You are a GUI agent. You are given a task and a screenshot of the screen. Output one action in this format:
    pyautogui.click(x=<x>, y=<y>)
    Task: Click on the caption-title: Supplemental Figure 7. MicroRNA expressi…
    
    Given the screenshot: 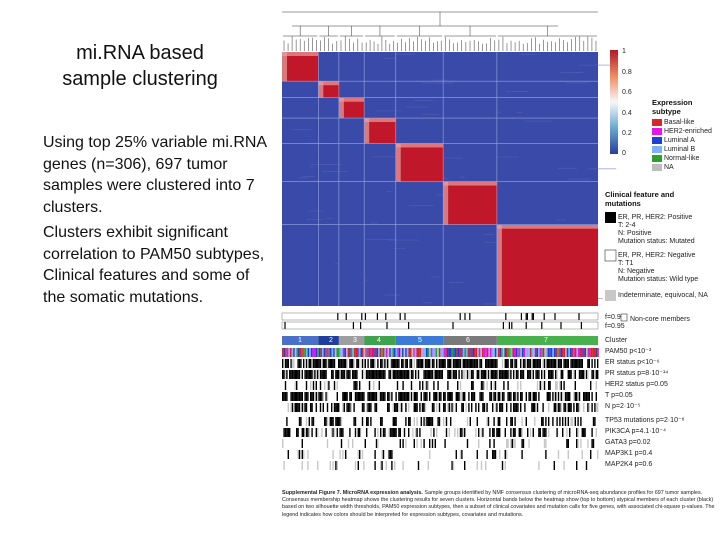 What is the action you would take?
    pyautogui.click(x=352, y=493)
    